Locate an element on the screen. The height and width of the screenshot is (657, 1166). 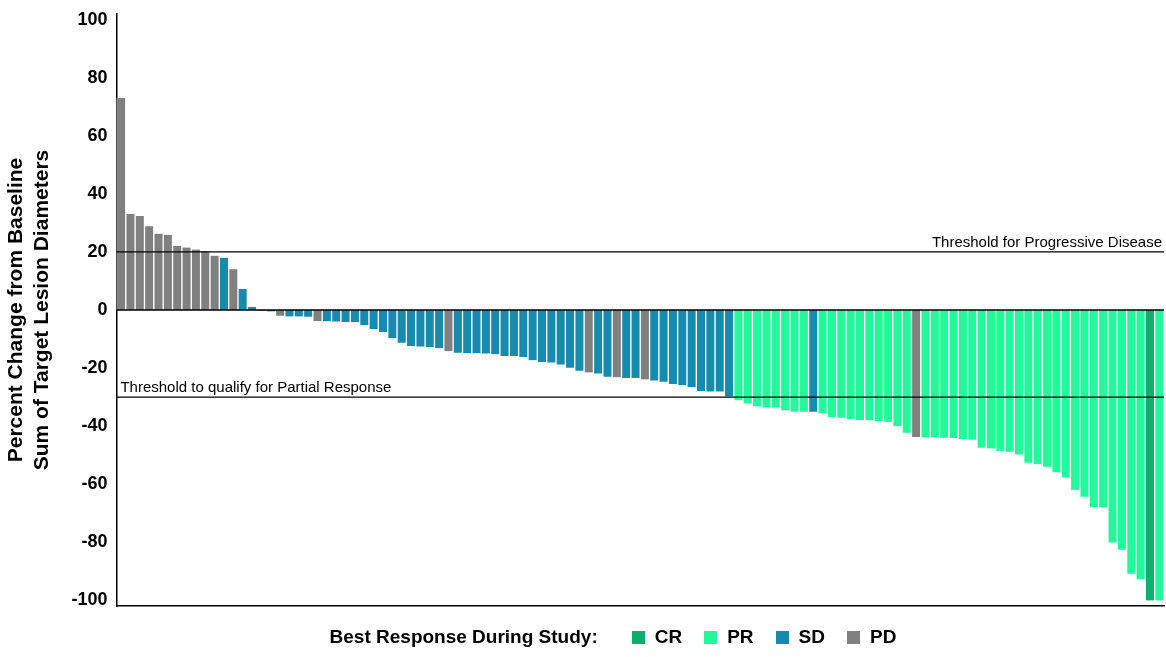
legend-label: SD is located at coordinates (811, 637).